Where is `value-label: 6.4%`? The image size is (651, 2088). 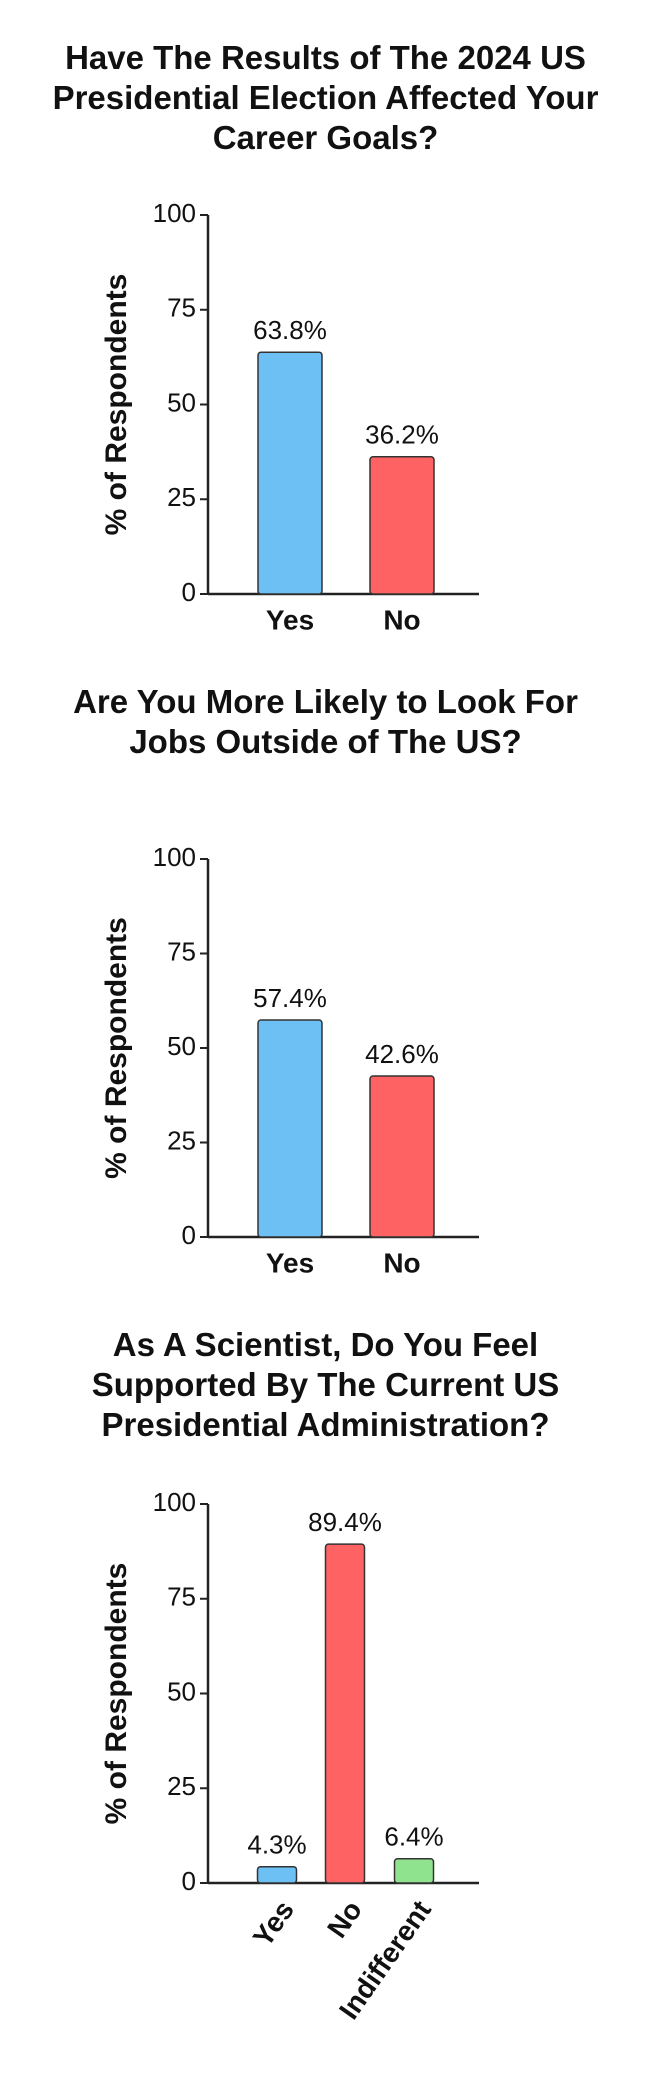 value-label: 6.4% is located at coordinates (413, 1837).